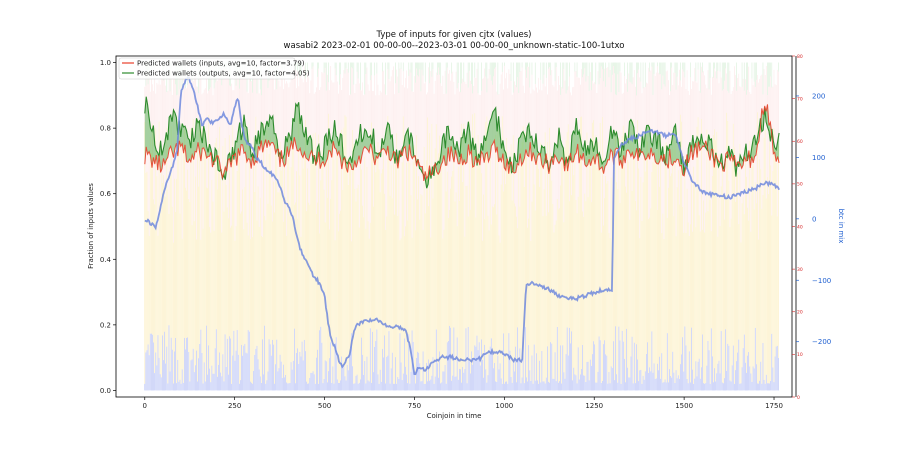 The width and height of the screenshot is (900, 450). What do you see at coordinates (821, 342) in the screenshot?
I see `y2-tick-label: −200` at bounding box center [821, 342].